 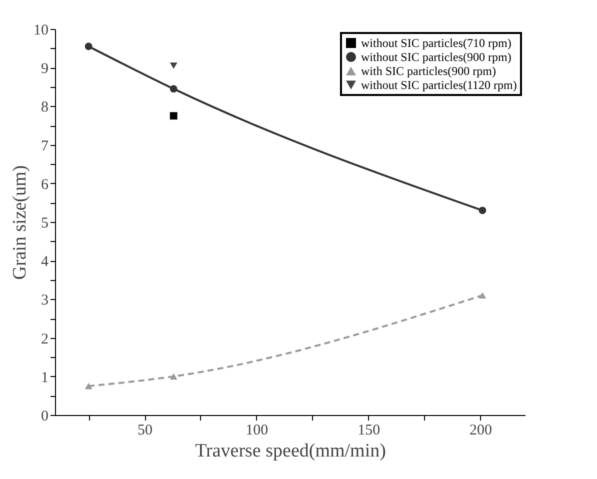 I want to click on y-tick-label: 0, so click(x=44, y=416).